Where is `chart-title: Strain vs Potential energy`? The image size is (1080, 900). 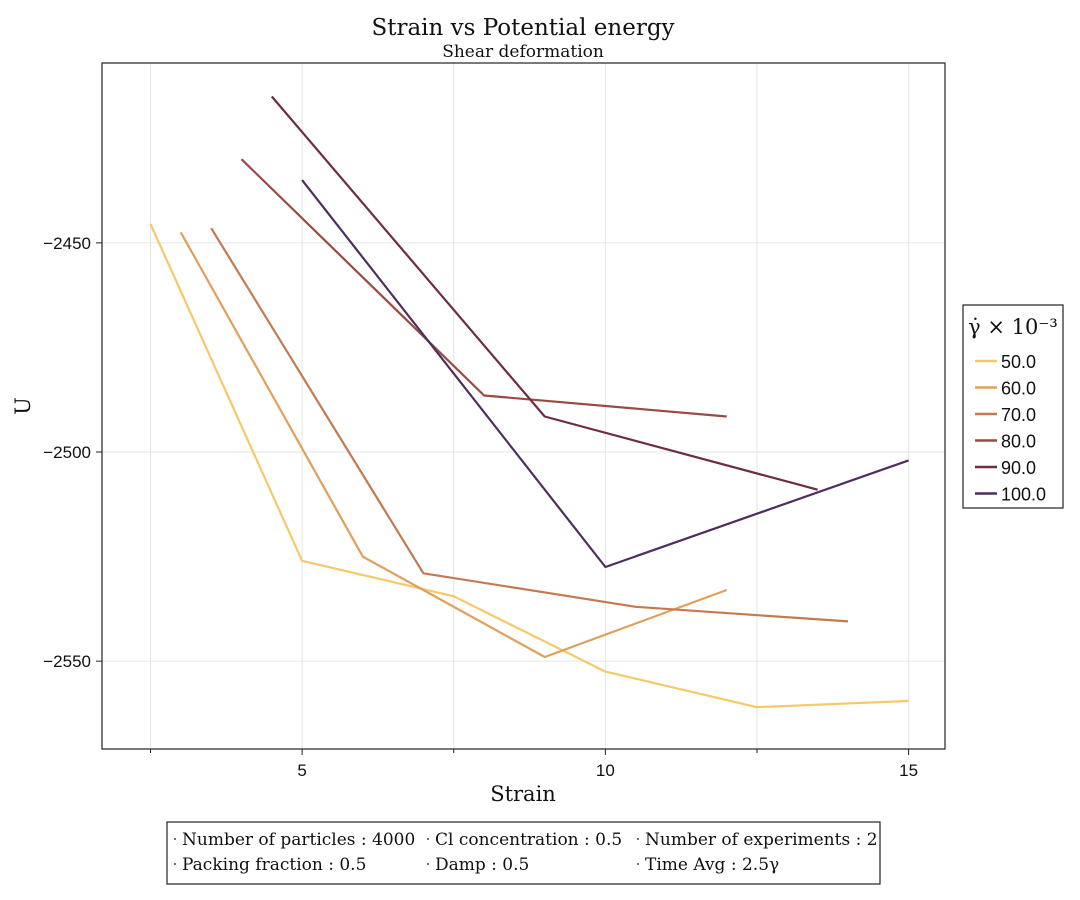 chart-title: Strain vs Potential energy is located at coordinates (522, 28).